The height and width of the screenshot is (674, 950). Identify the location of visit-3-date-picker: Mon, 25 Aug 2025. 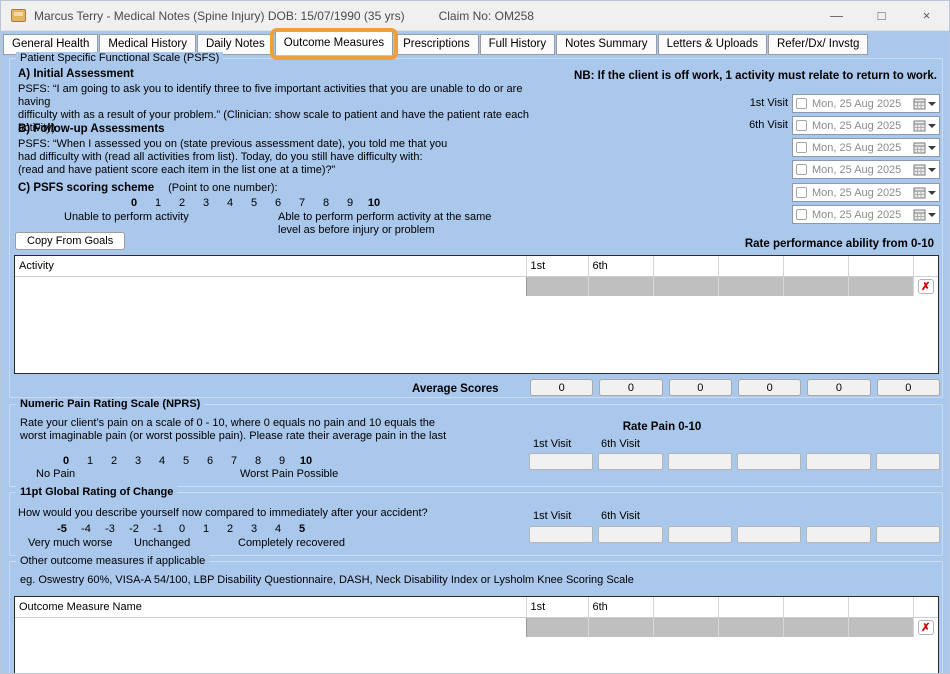
(866, 147).